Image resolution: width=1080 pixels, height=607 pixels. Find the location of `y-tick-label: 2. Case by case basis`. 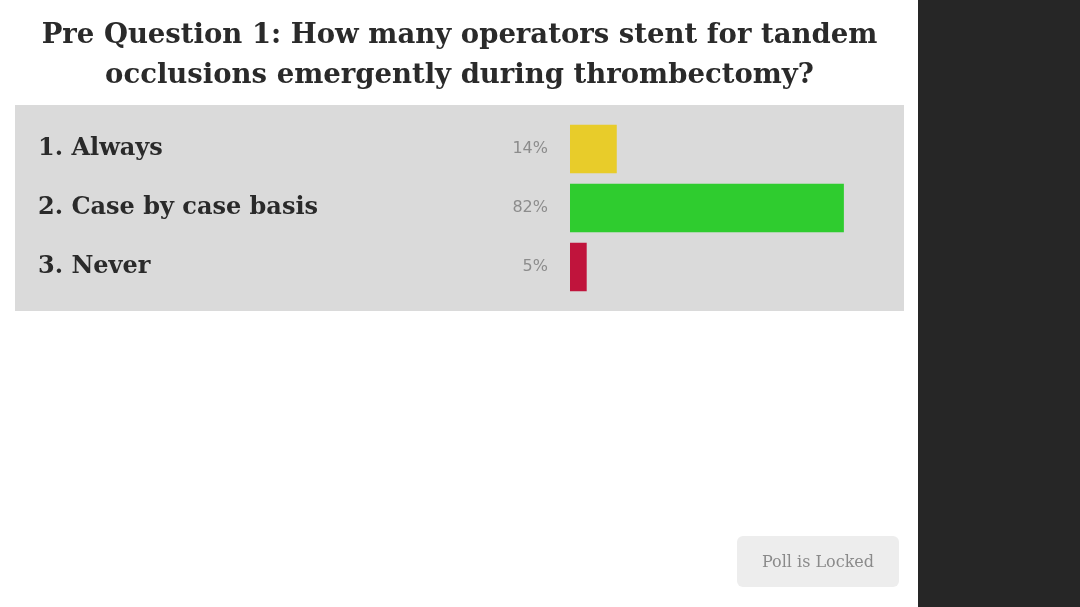

y-tick-label: 2. Case by case basis is located at coordinates (178, 206).